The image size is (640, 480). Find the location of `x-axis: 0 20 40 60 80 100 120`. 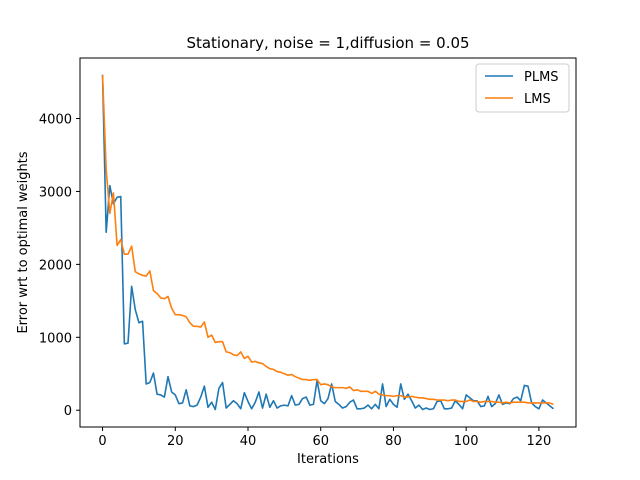

x-axis: 0 20 40 60 80 100 120 is located at coordinates (324, 438).